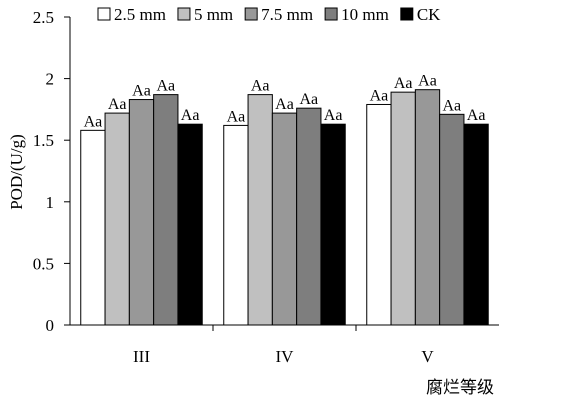 The height and width of the screenshot is (402, 575). Describe the element at coordinates (50, 202) in the screenshot. I see `y-tick-label: 1` at that location.